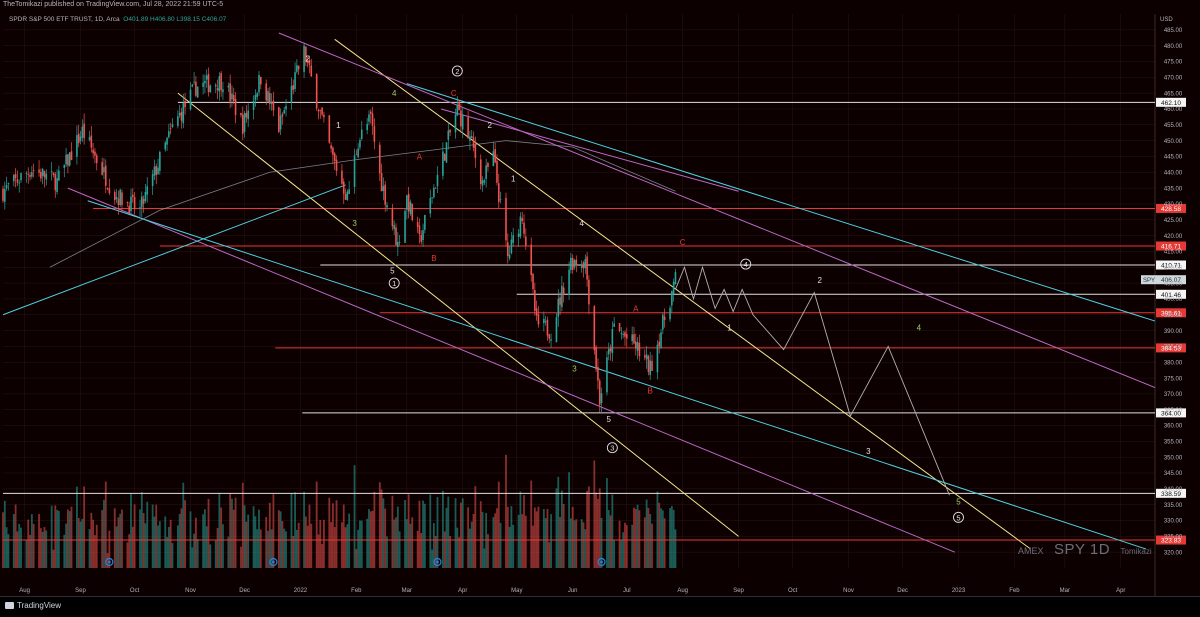 The width and height of the screenshot is (1200, 617). What do you see at coordinates (356, 591) in the screenshot?
I see `time-tick-label: Feb` at bounding box center [356, 591].